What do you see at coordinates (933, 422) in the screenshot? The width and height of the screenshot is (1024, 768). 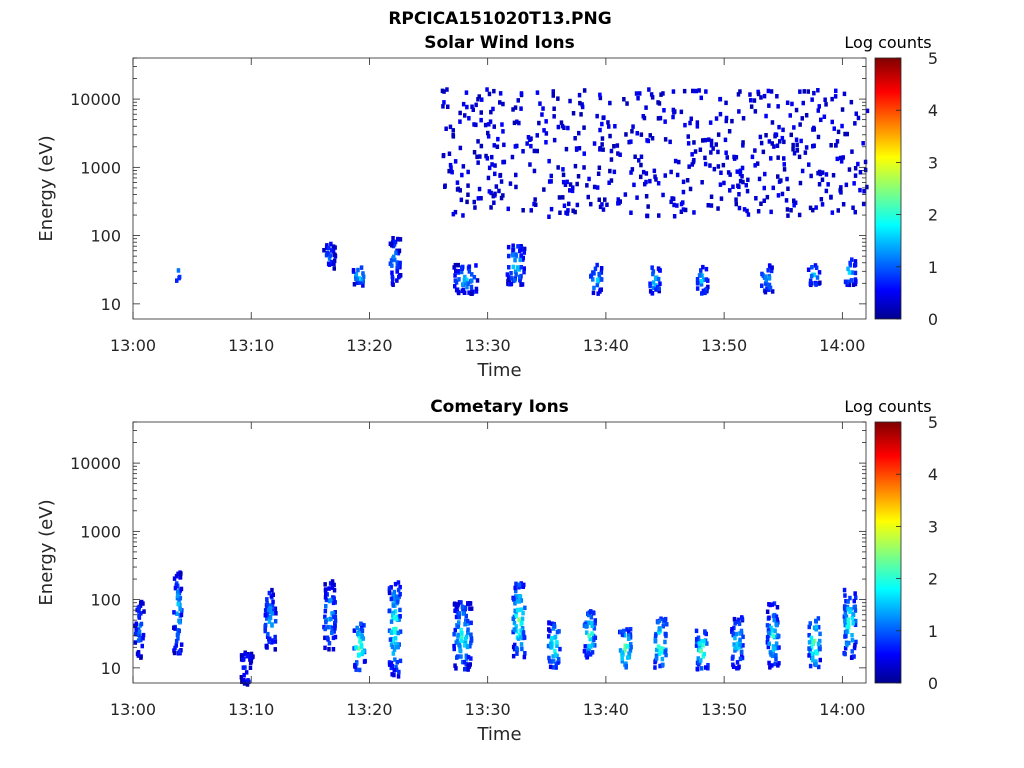 I see `colorbar-tick-label: 5` at bounding box center [933, 422].